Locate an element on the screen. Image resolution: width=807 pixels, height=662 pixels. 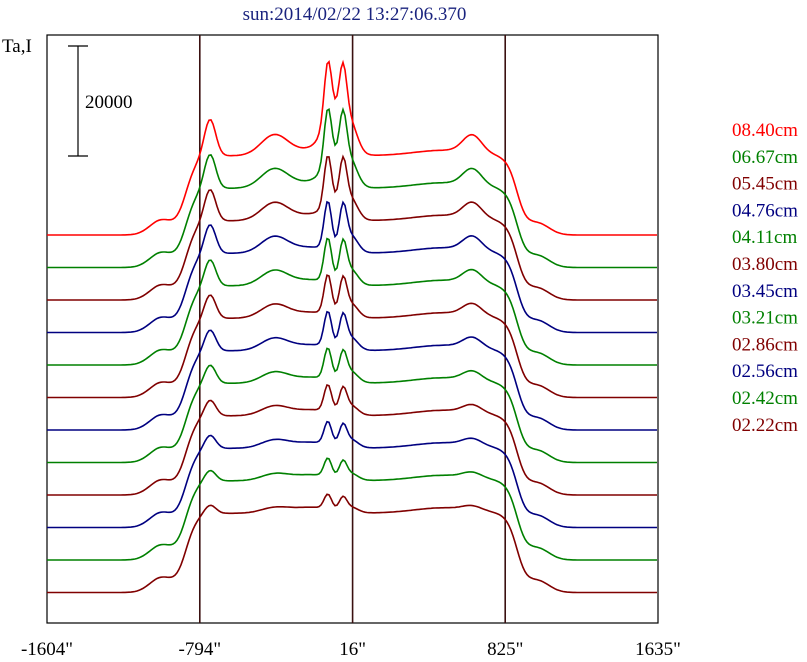
legend-entry-0: 08.40cm is located at coordinates (765, 130).